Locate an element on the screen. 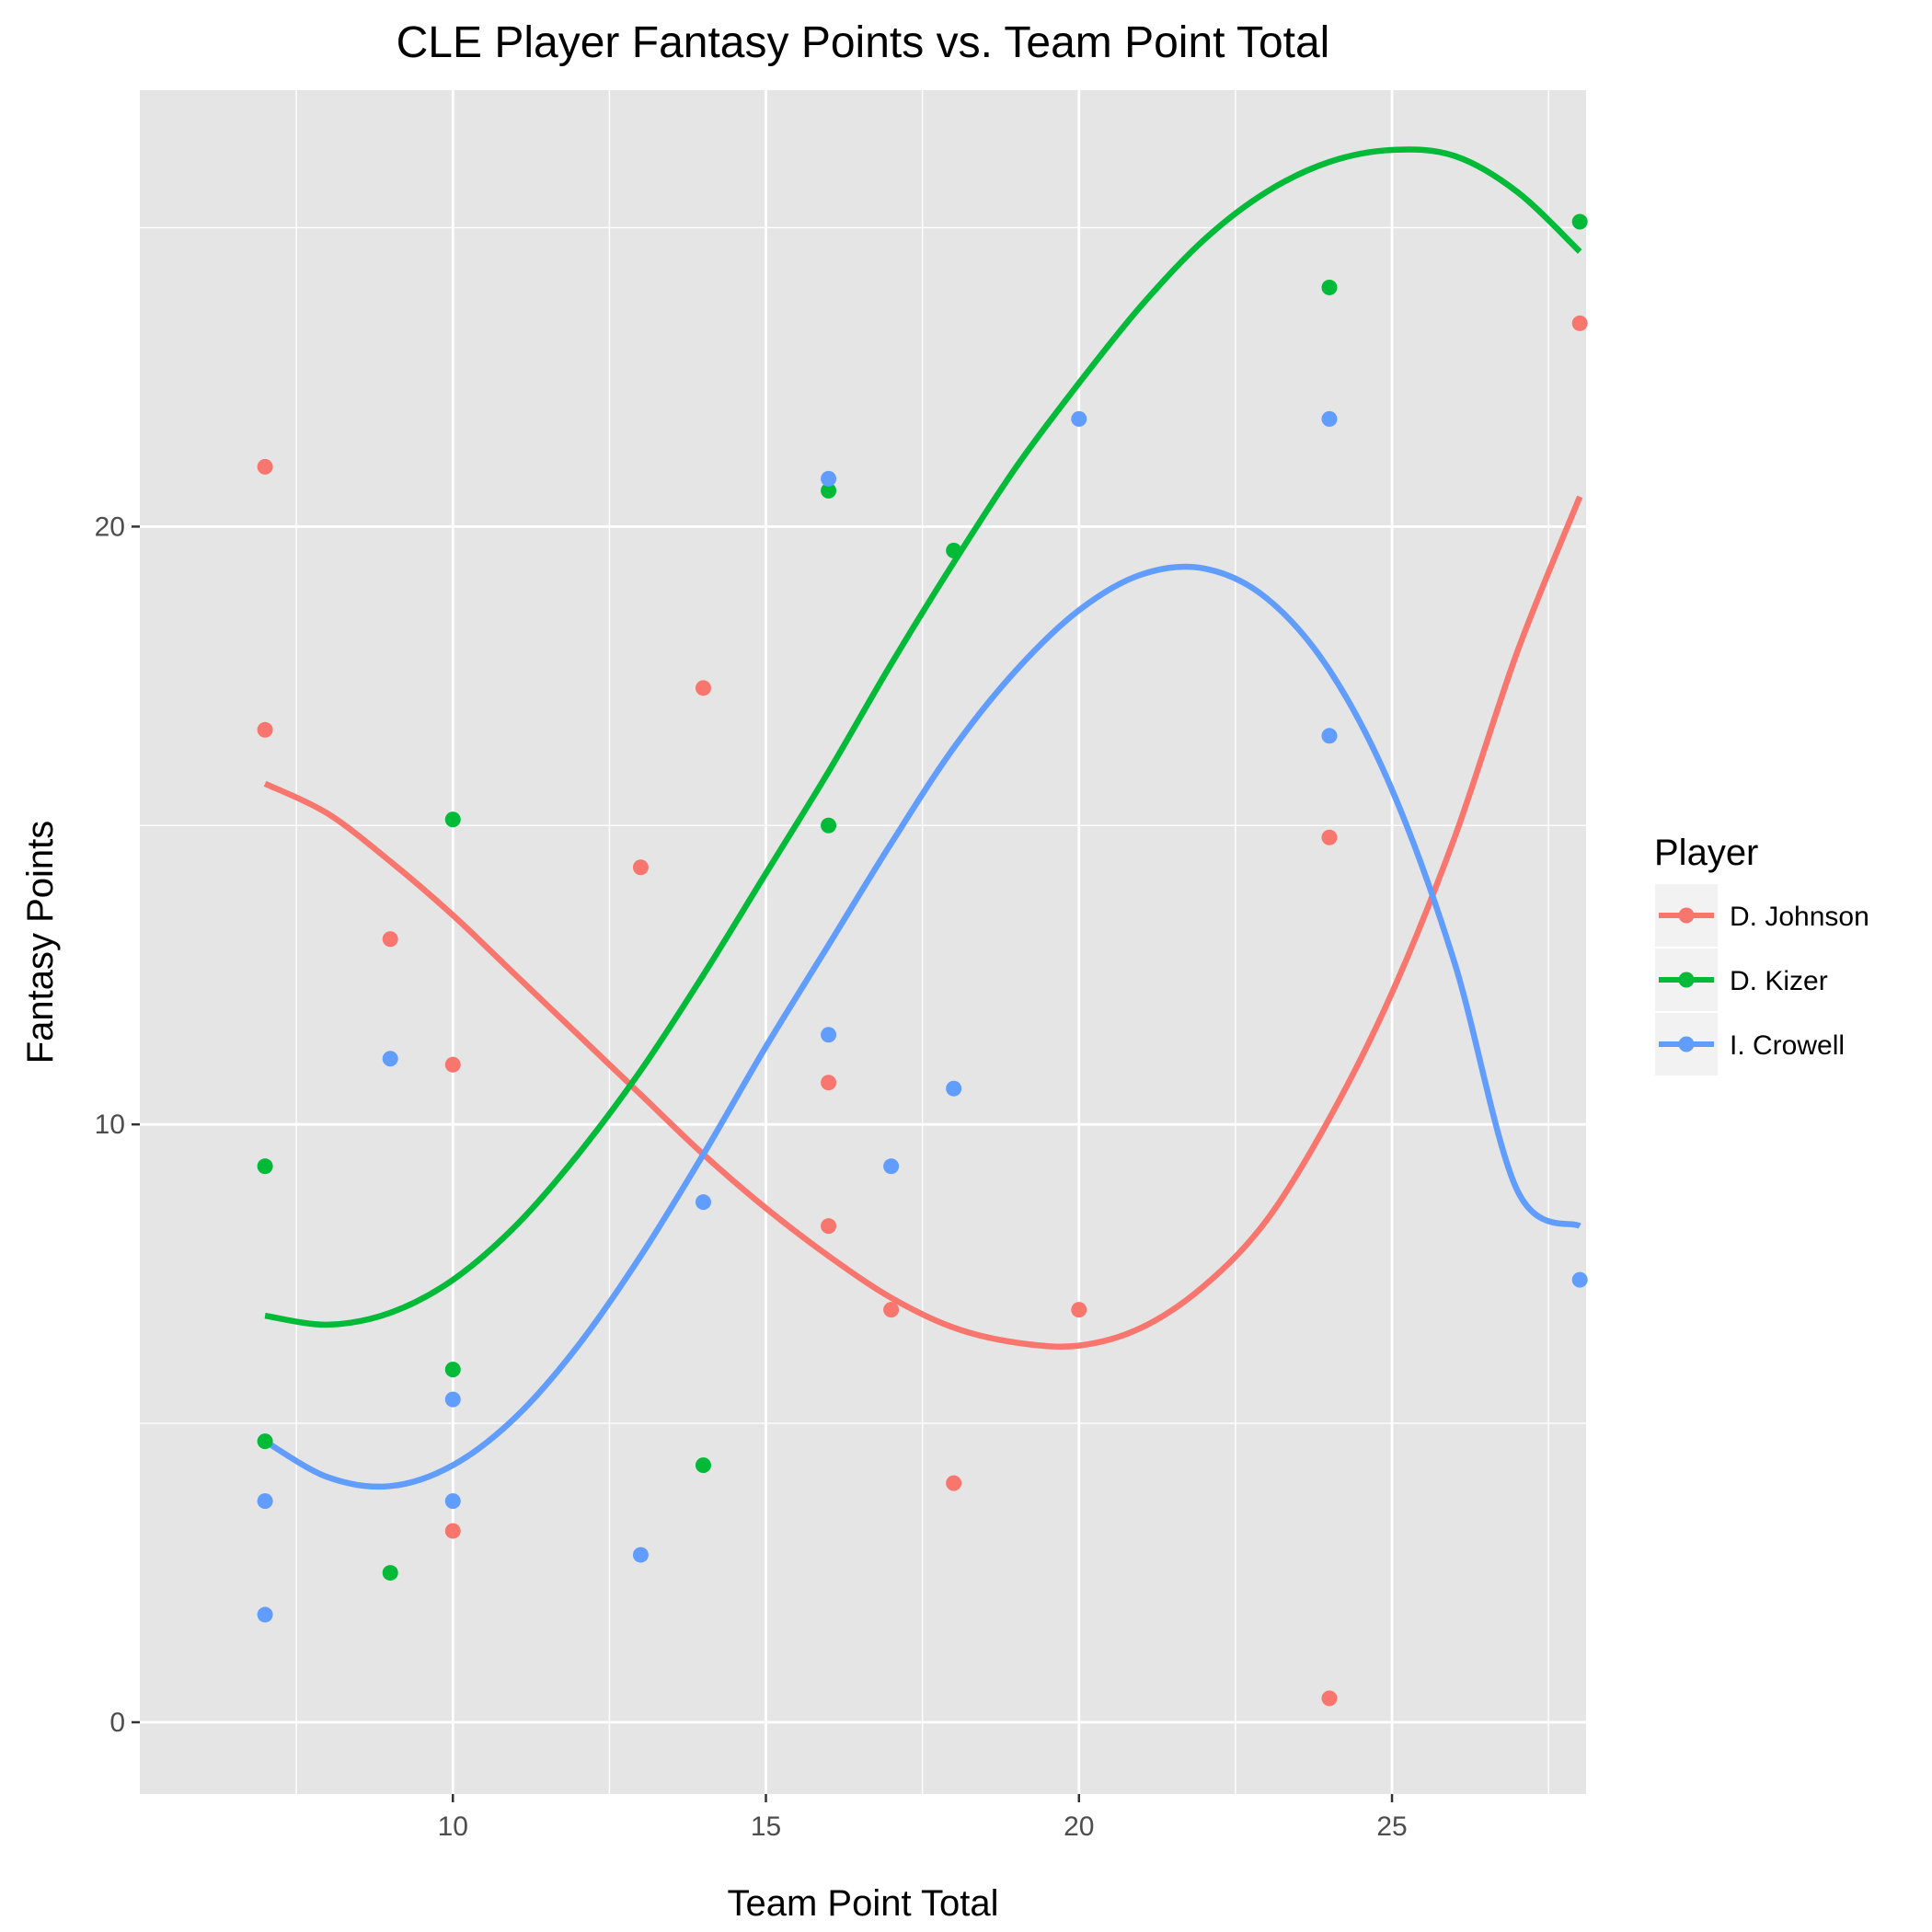 The image size is (1932, 1932). x-tick-label: 15 is located at coordinates (766, 1826).